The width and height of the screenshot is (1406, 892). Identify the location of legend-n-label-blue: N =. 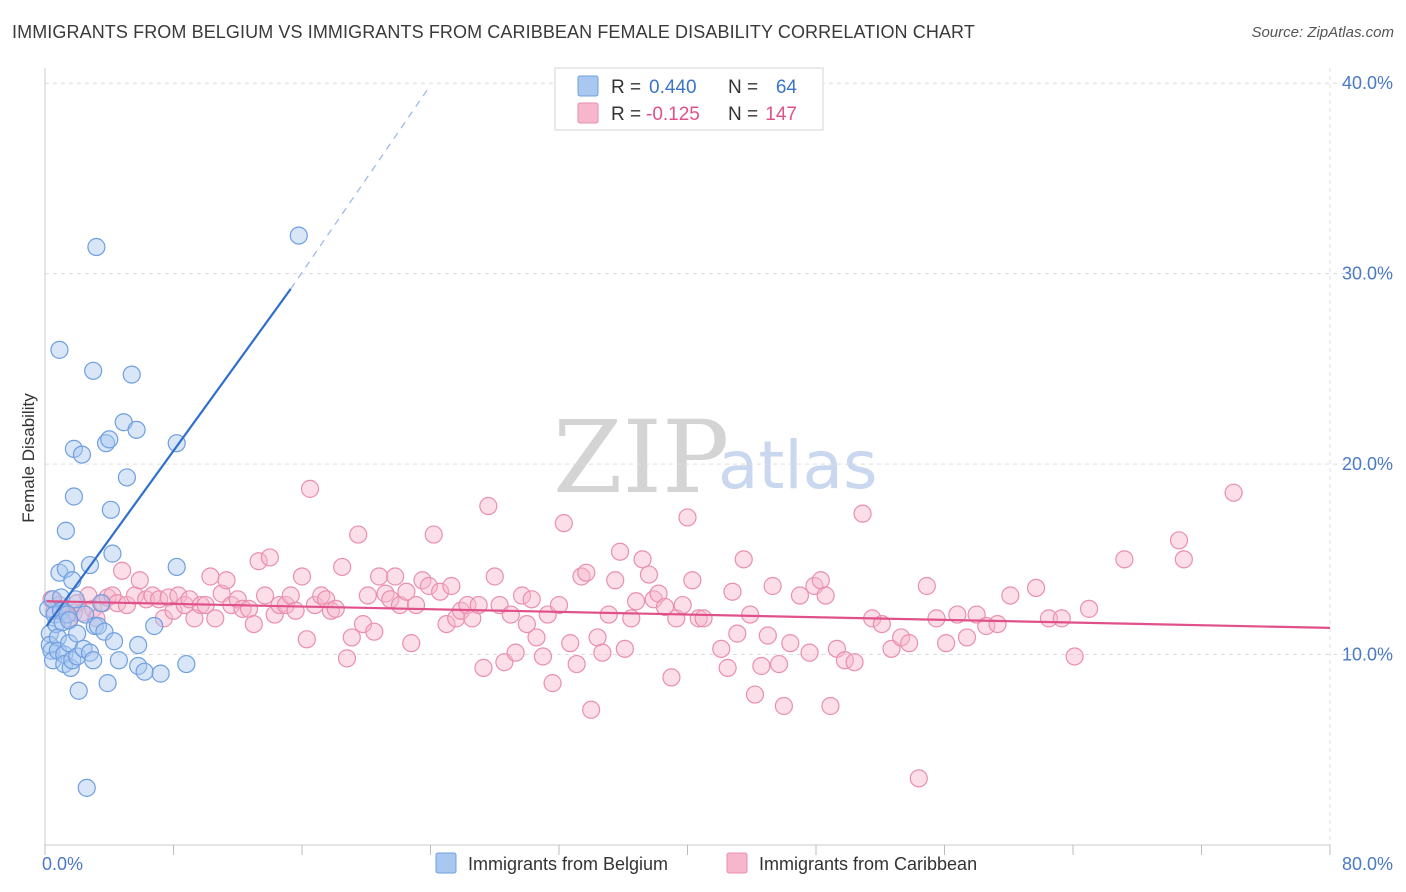
(743, 87).